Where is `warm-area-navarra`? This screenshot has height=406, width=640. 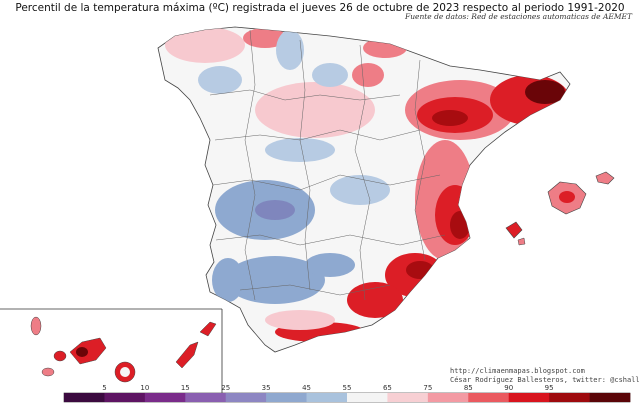 warm-area-navarra is located at coordinates (368, 75).